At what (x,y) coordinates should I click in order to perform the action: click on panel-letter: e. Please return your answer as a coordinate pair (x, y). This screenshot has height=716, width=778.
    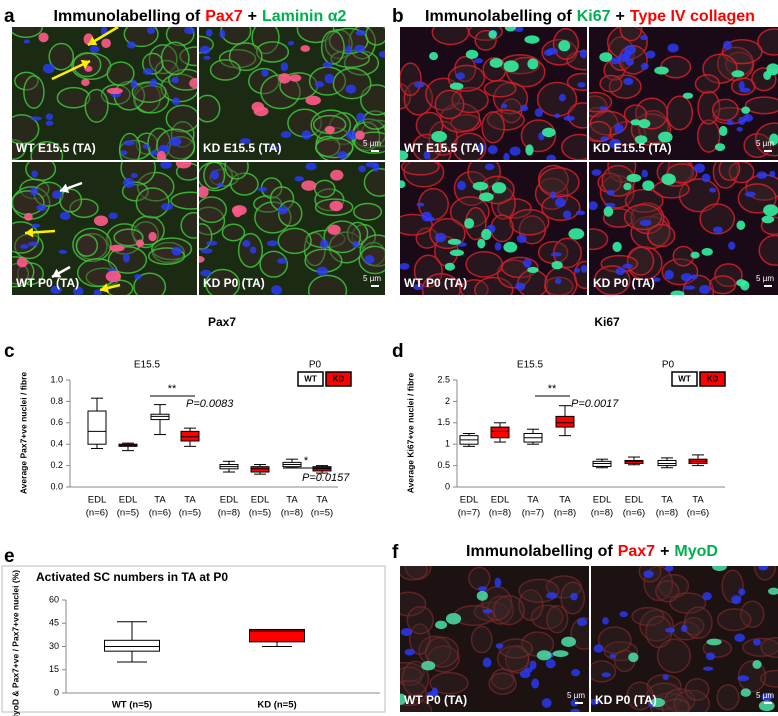
    Looking at the image, I should click on (9, 556).